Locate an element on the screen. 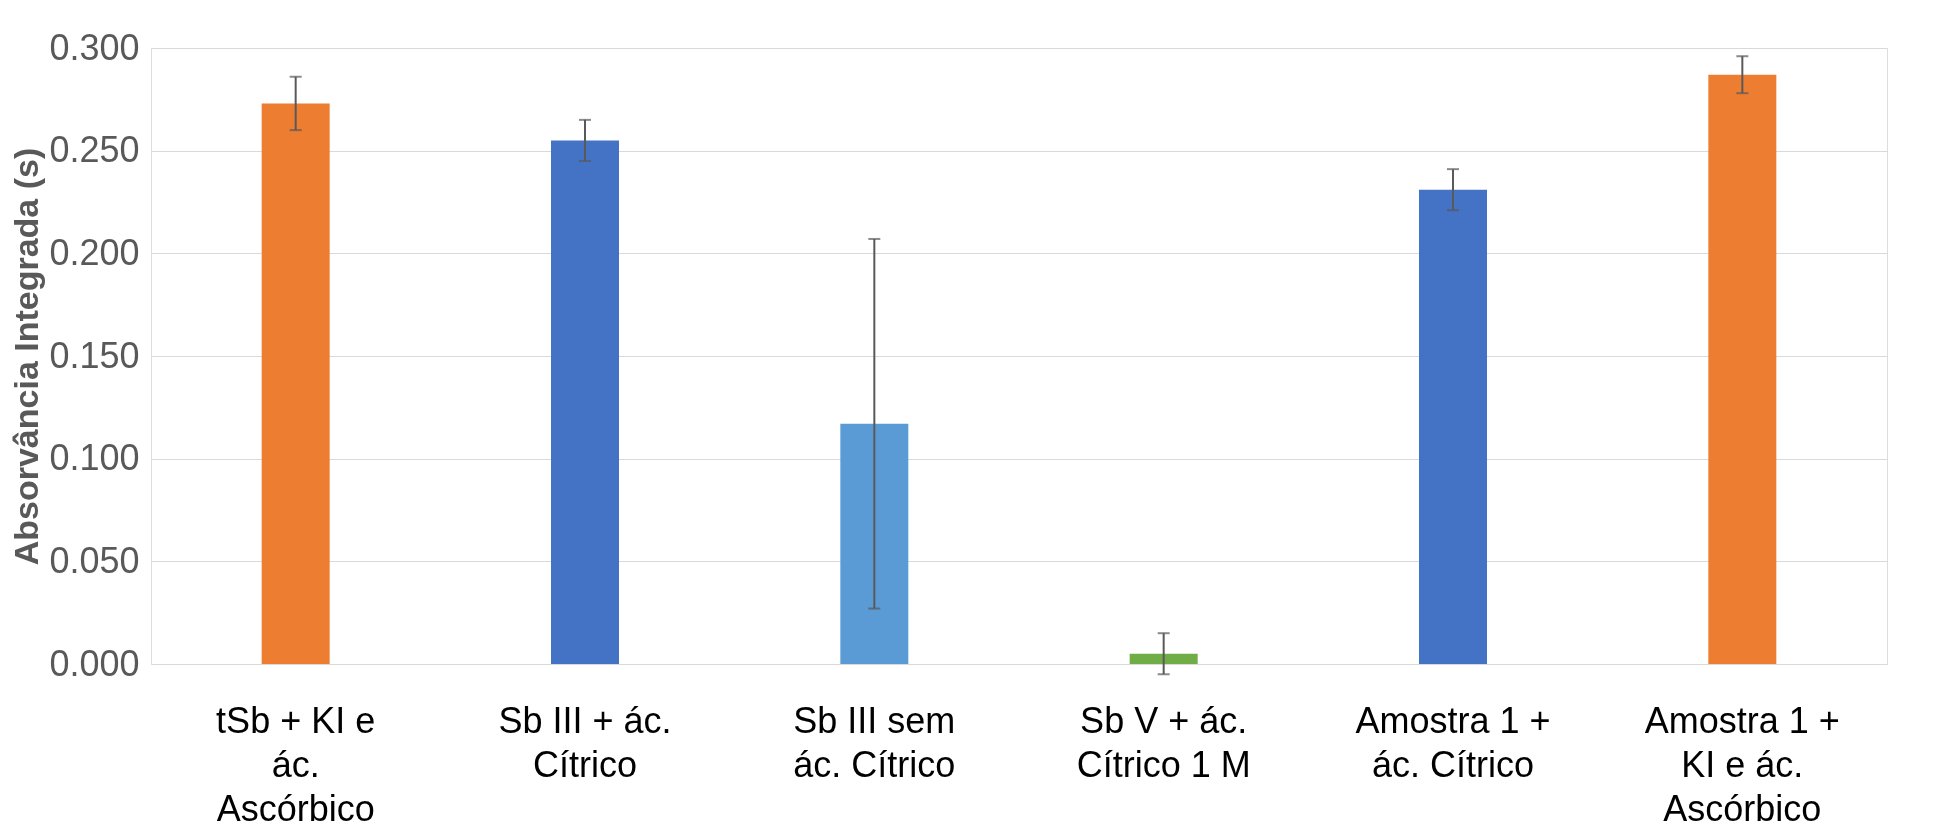  y-tick-label: 0.000 is located at coordinates (94, 663).